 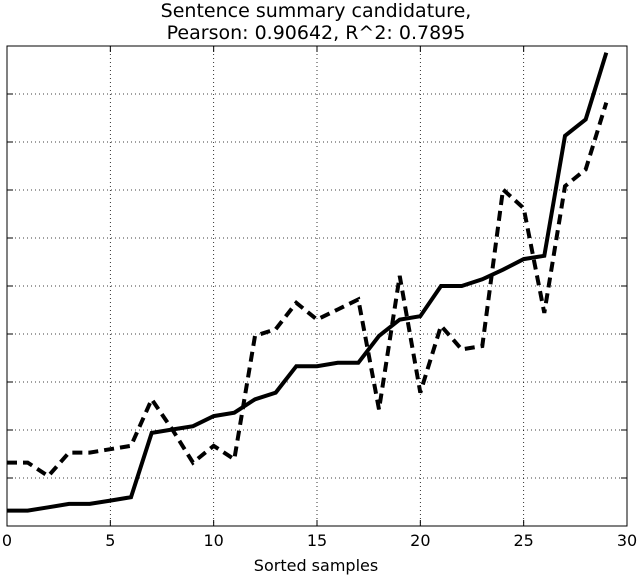 What do you see at coordinates (213, 540) in the screenshot?
I see `x-tick-label: 10` at bounding box center [213, 540].